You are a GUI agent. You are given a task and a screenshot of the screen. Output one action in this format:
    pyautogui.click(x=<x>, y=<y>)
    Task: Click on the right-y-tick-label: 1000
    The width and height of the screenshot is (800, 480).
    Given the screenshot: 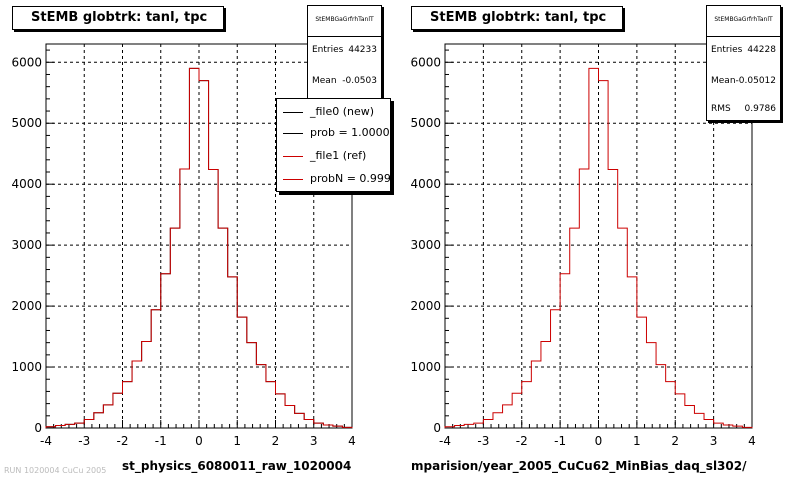 What is the action you would take?
    pyautogui.click(x=425, y=367)
    